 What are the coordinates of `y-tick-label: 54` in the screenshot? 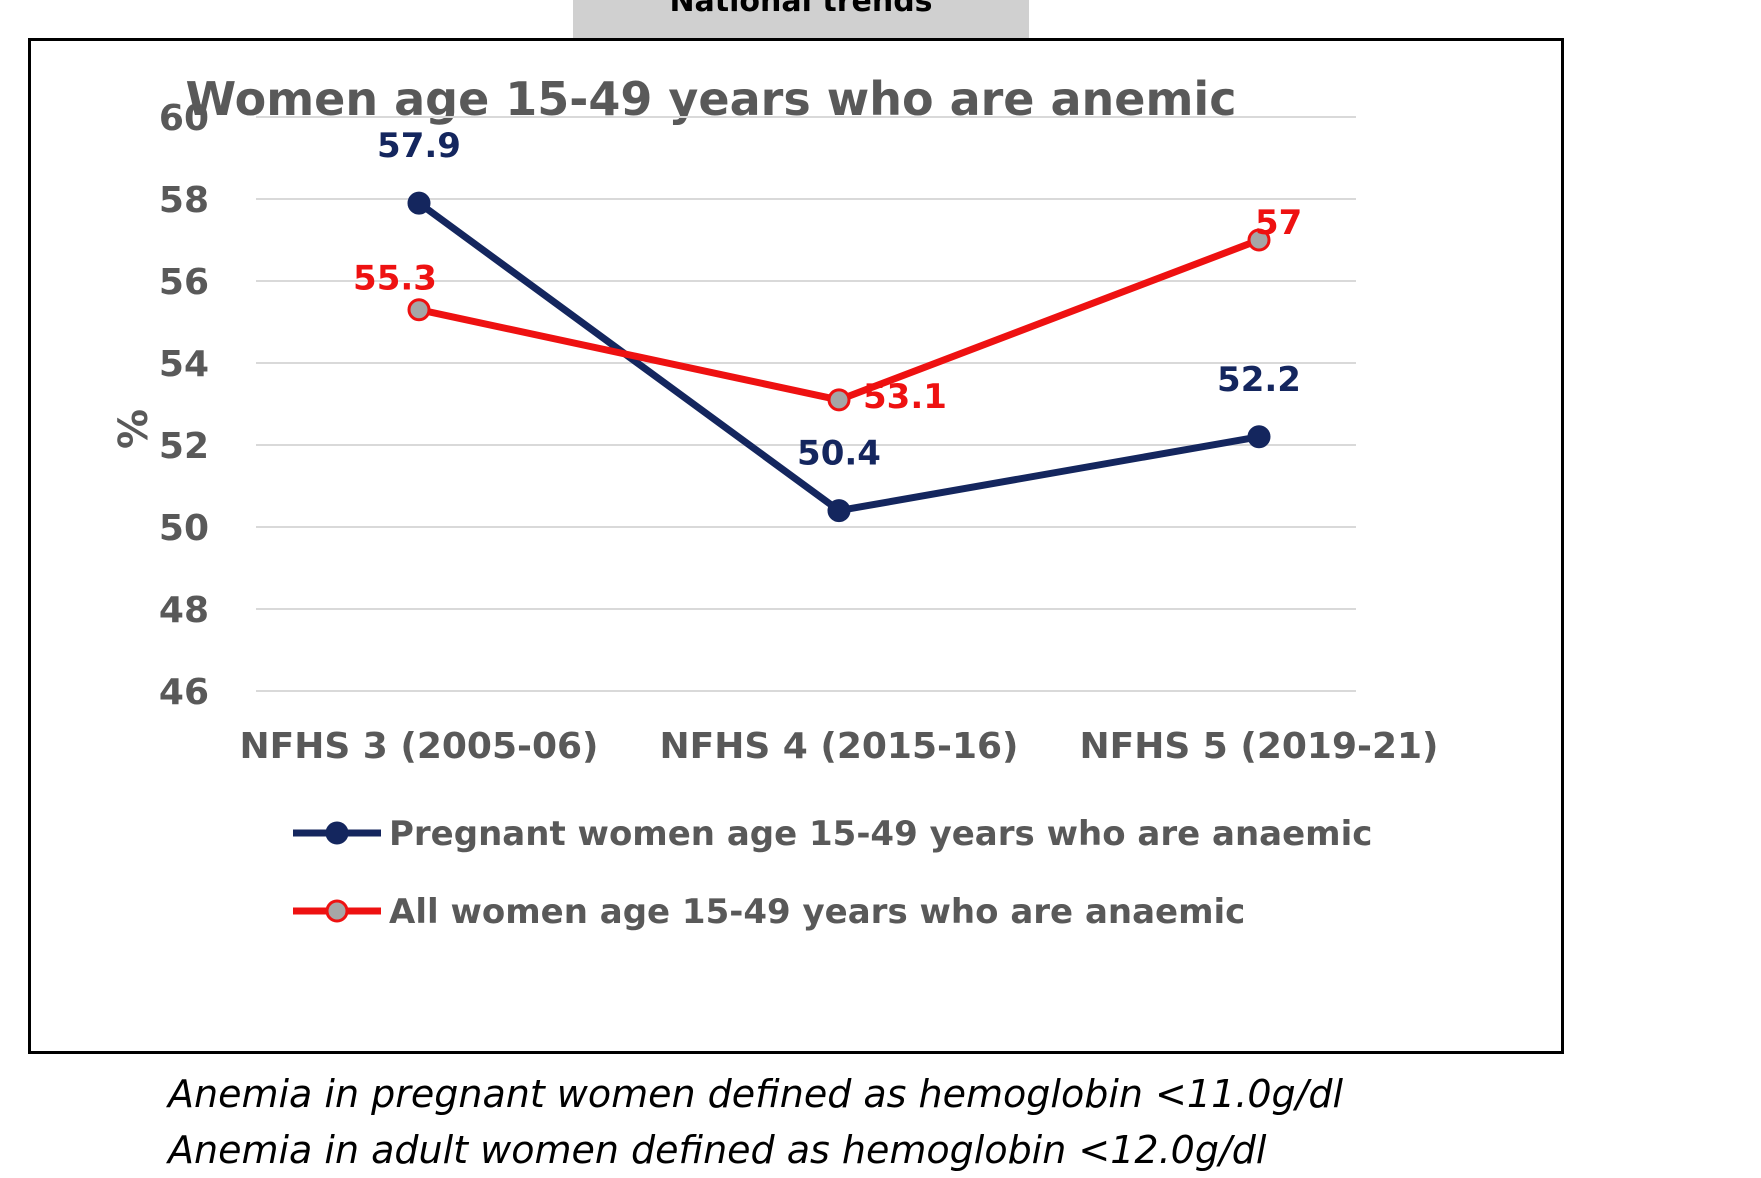 It's located at (184, 364).